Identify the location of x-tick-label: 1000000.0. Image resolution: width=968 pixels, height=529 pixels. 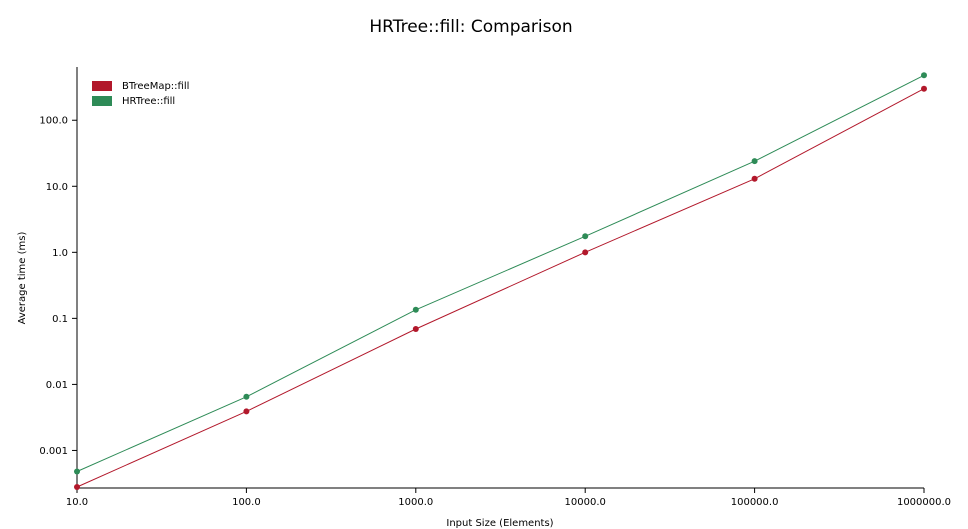
(924, 502).